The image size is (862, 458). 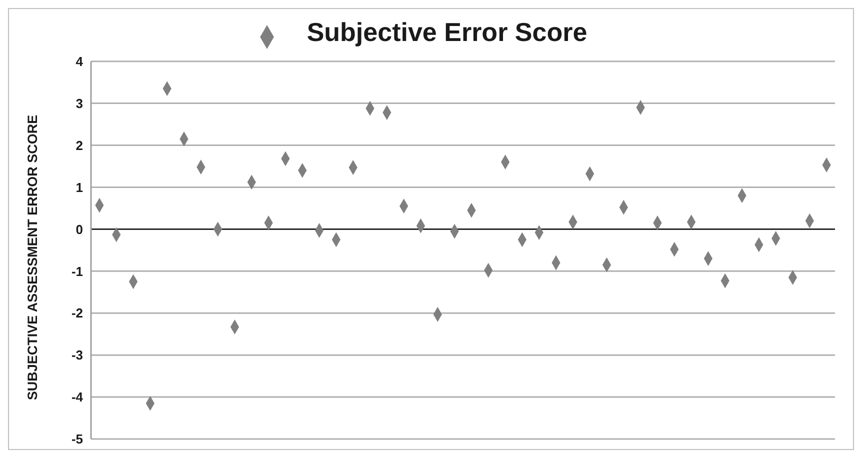 What do you see at coordinates (77, 397) in the screenshot?
I see `y-tick-label: -4` at bounding box center [77, 397].